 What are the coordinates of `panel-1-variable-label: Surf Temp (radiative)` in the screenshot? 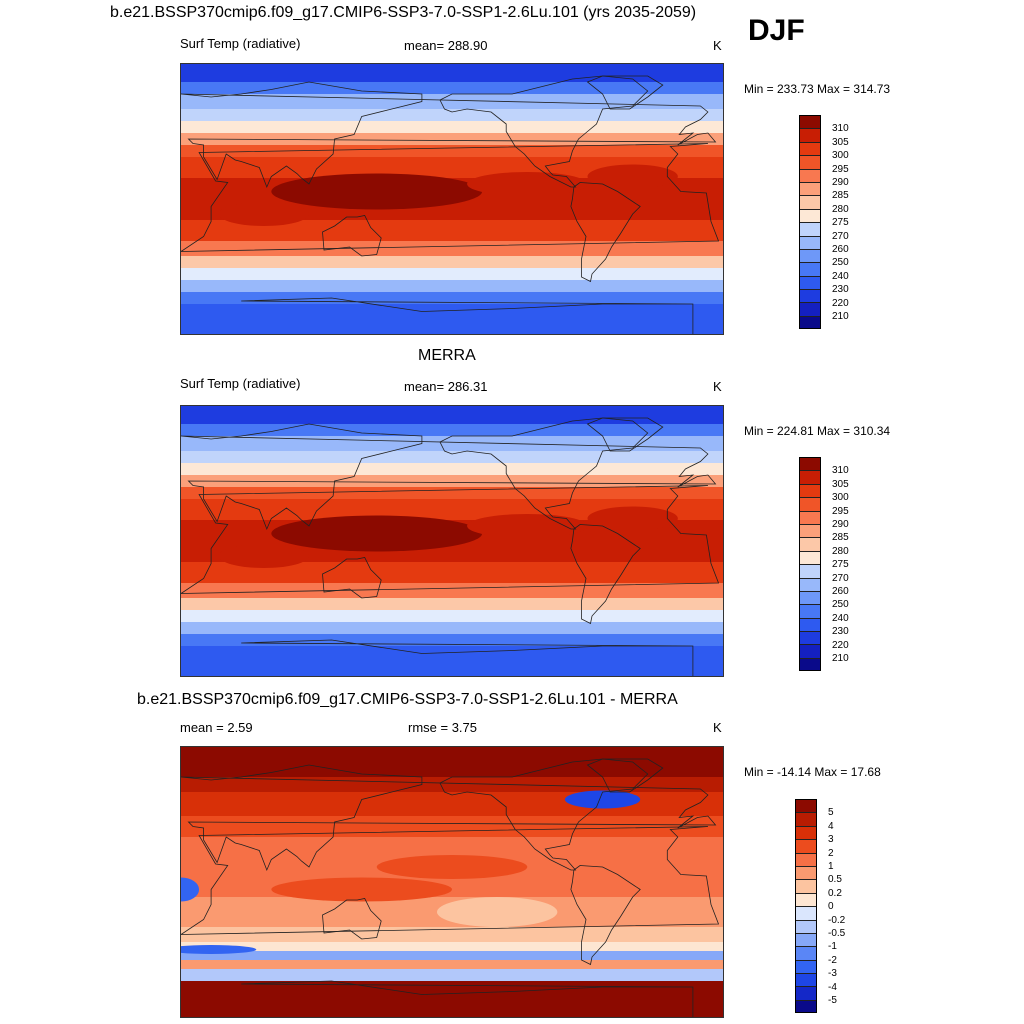 It's located at (240, 43).